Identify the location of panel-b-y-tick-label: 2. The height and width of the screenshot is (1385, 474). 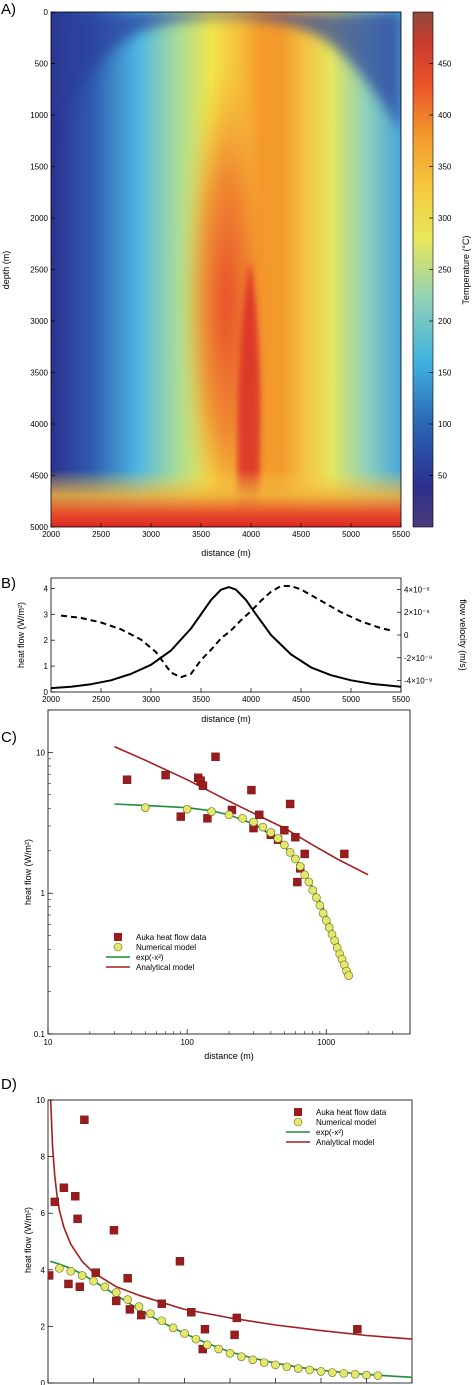
(46, 640).